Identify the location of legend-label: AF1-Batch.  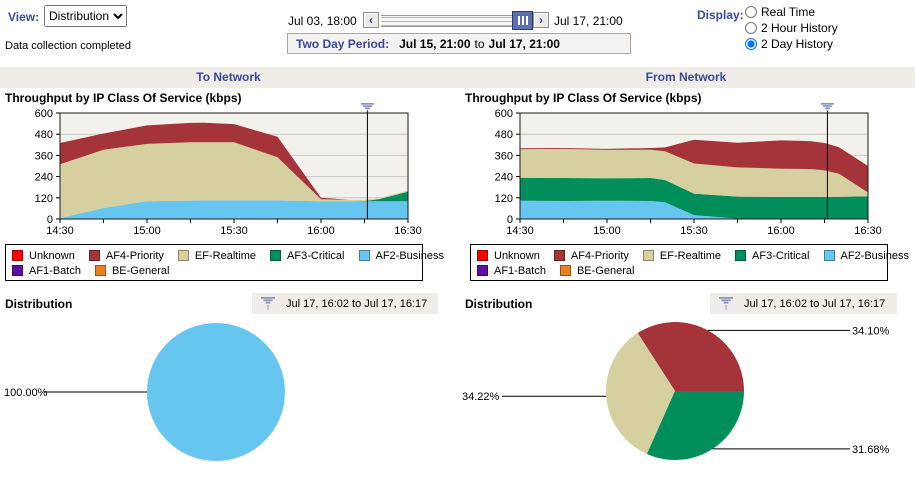
(55, 270).